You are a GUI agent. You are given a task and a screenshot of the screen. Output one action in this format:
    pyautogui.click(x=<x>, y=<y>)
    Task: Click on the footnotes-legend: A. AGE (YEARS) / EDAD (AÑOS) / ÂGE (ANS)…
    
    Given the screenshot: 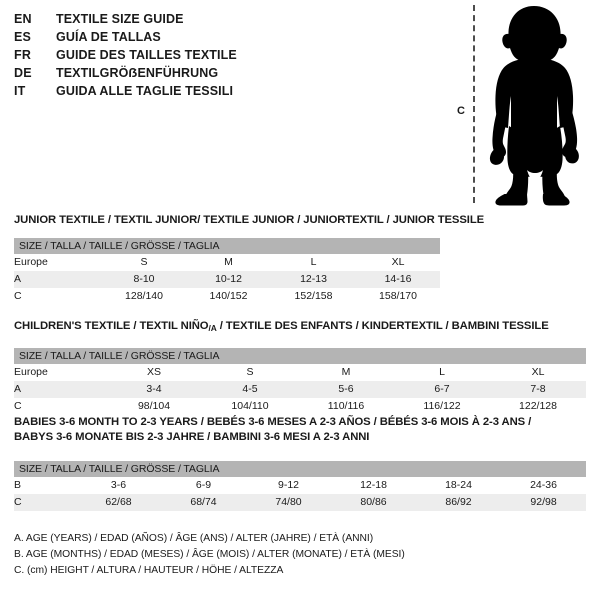 What is the action you would take?
    pyautogui.click(x=209, y=555)
    